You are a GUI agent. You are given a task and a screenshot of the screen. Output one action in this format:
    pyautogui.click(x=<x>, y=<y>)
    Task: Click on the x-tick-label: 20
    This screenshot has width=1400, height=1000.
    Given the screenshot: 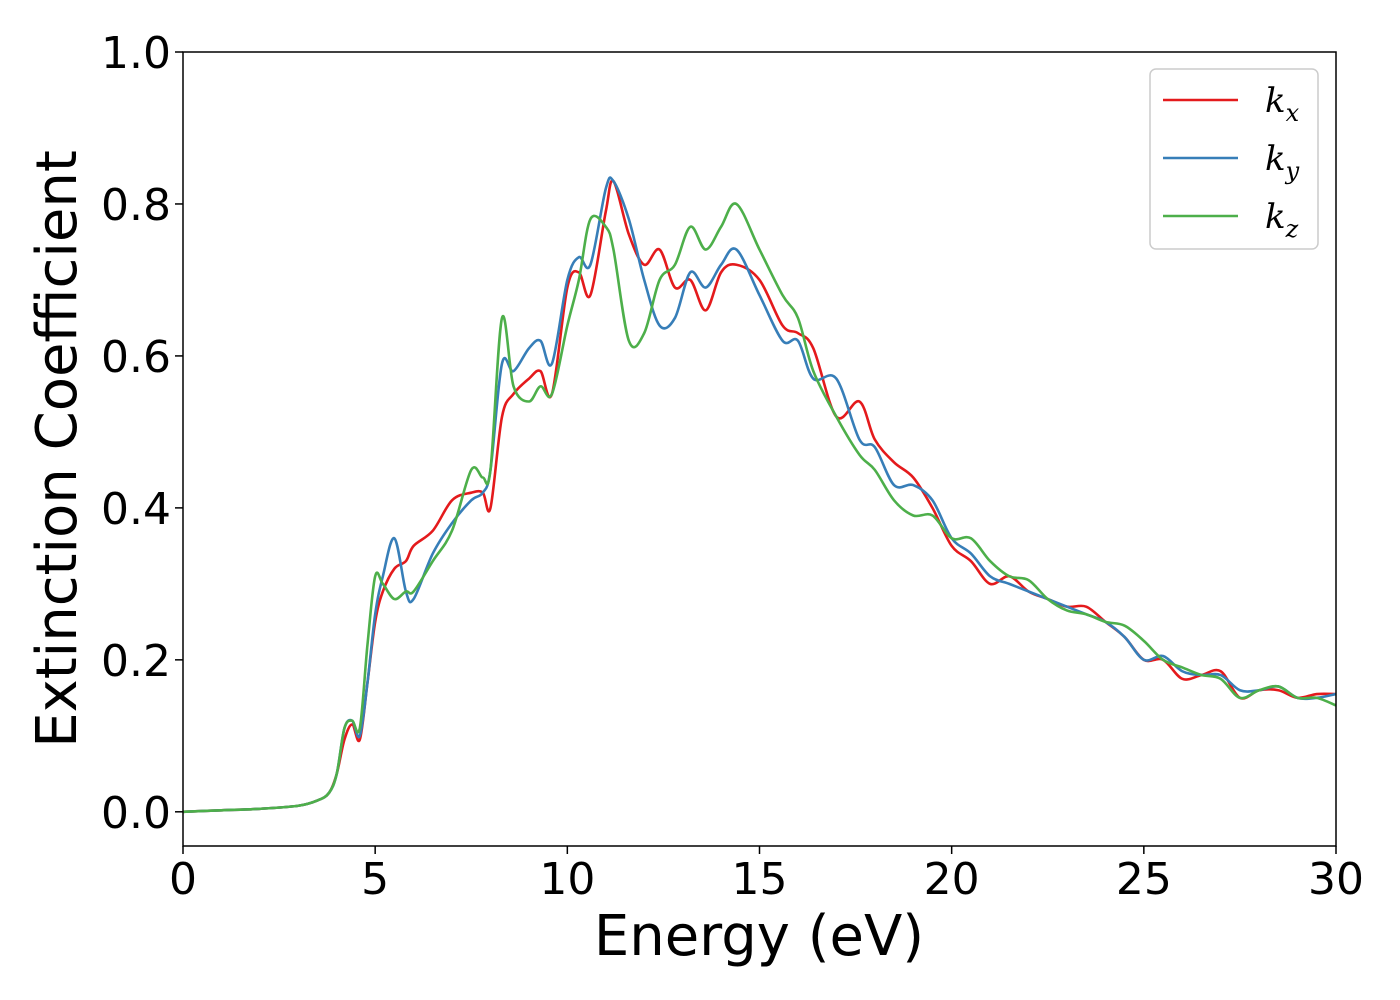 What is the action you would take?
    pyautogui.click(x=952, y=879)
    